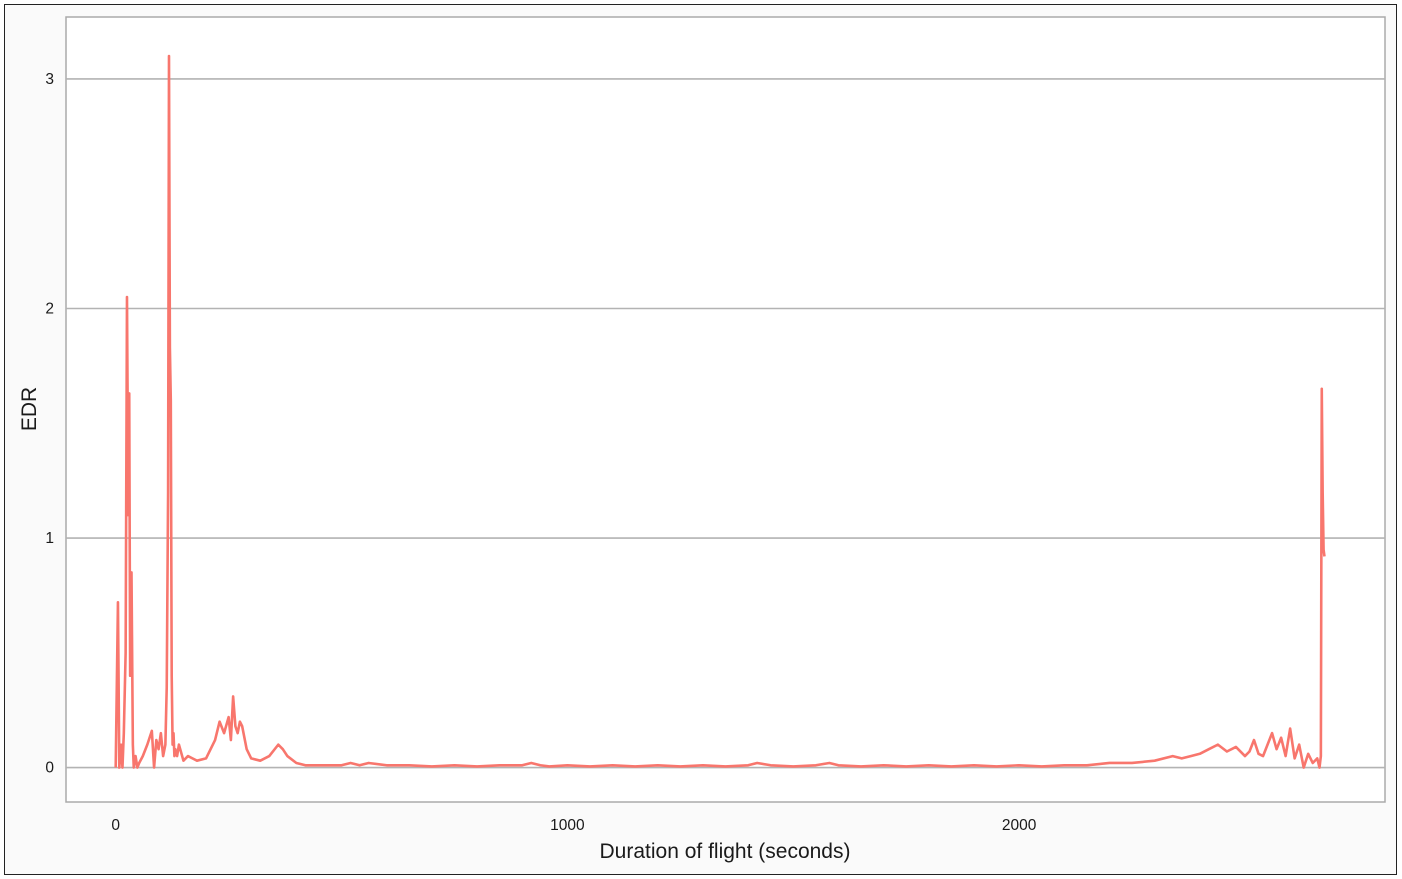  I want to click on x-axis-title: Duration of flight (seconds), so click(725, 851).